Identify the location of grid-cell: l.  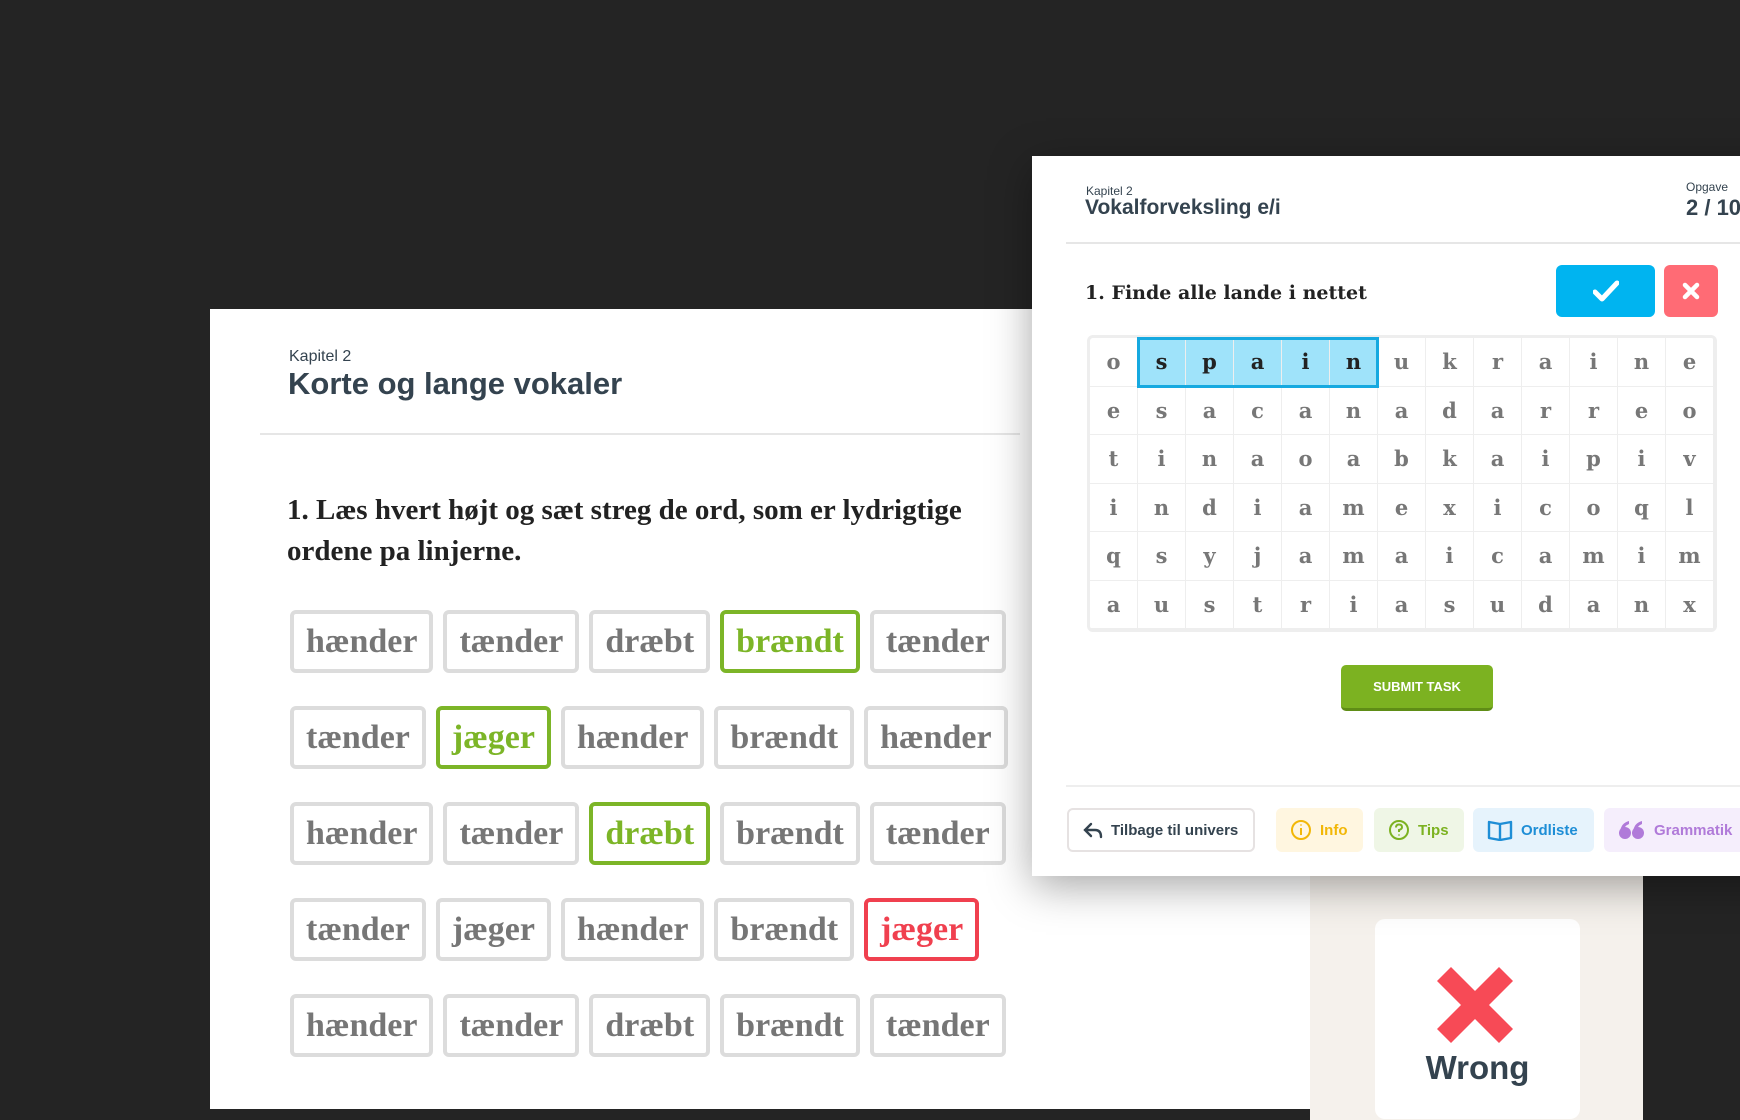
(1690, 507).